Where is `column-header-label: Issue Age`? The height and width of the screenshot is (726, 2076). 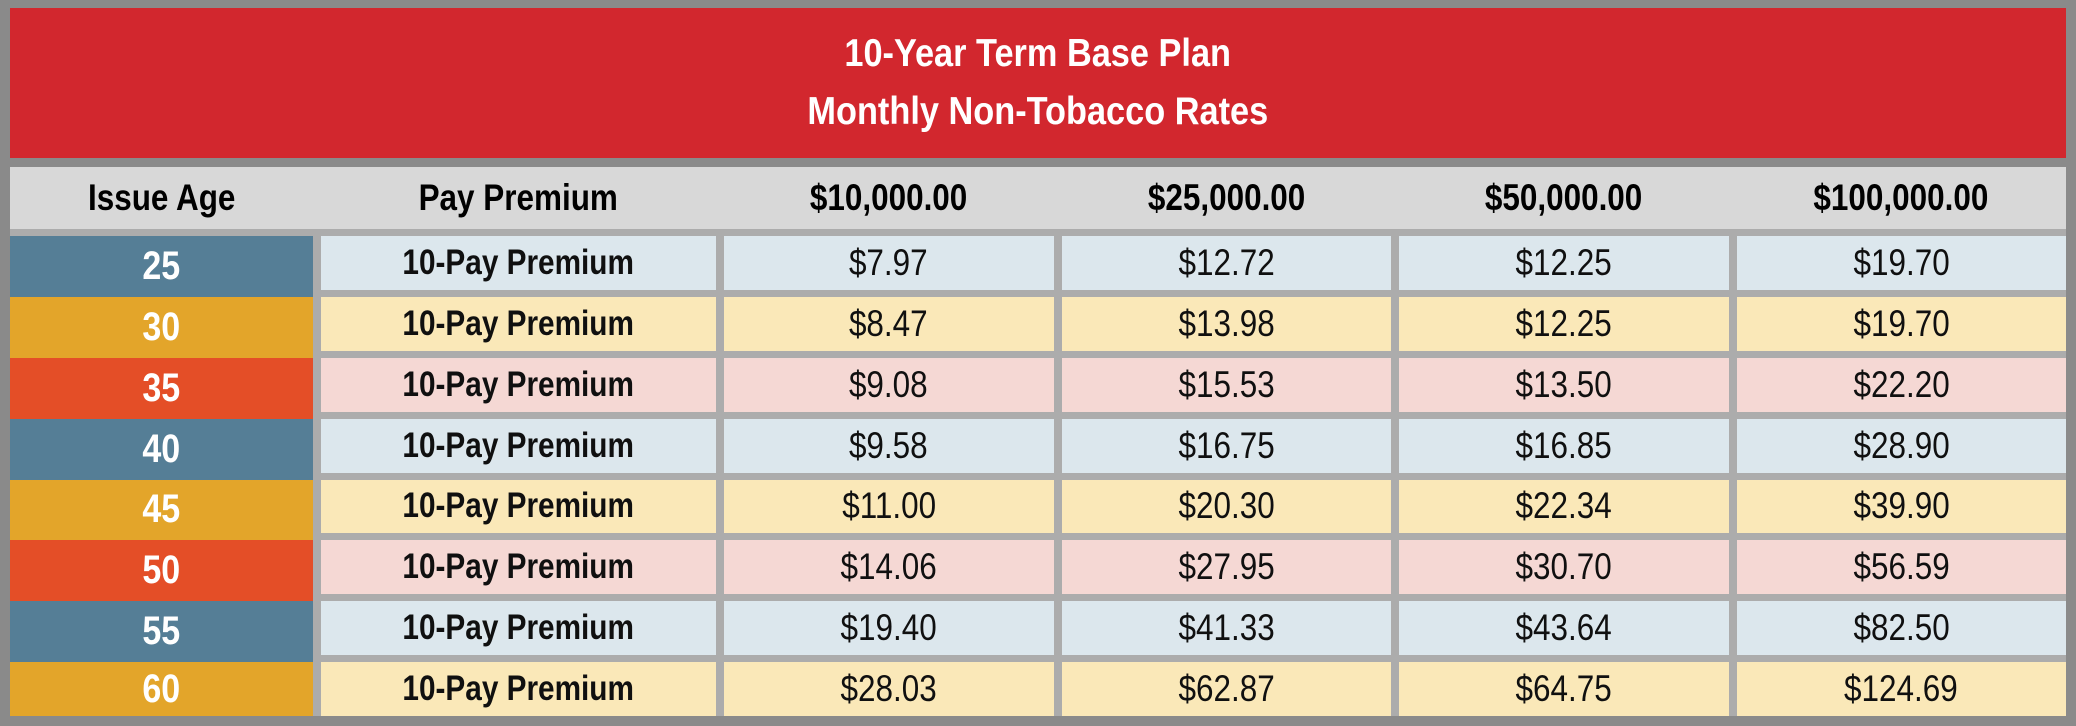 column-header-label: Issue Age is located at coordinates (161, 197).